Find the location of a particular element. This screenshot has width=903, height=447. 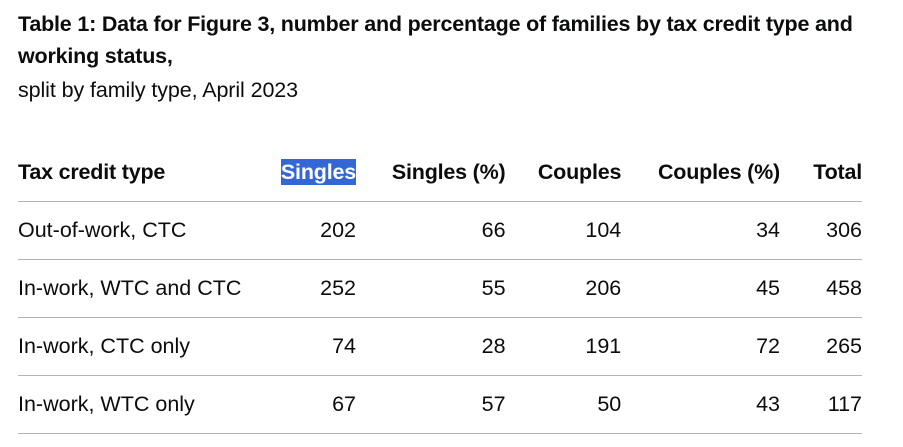

cell-couples: 50 is located at coordinates (563, 404).